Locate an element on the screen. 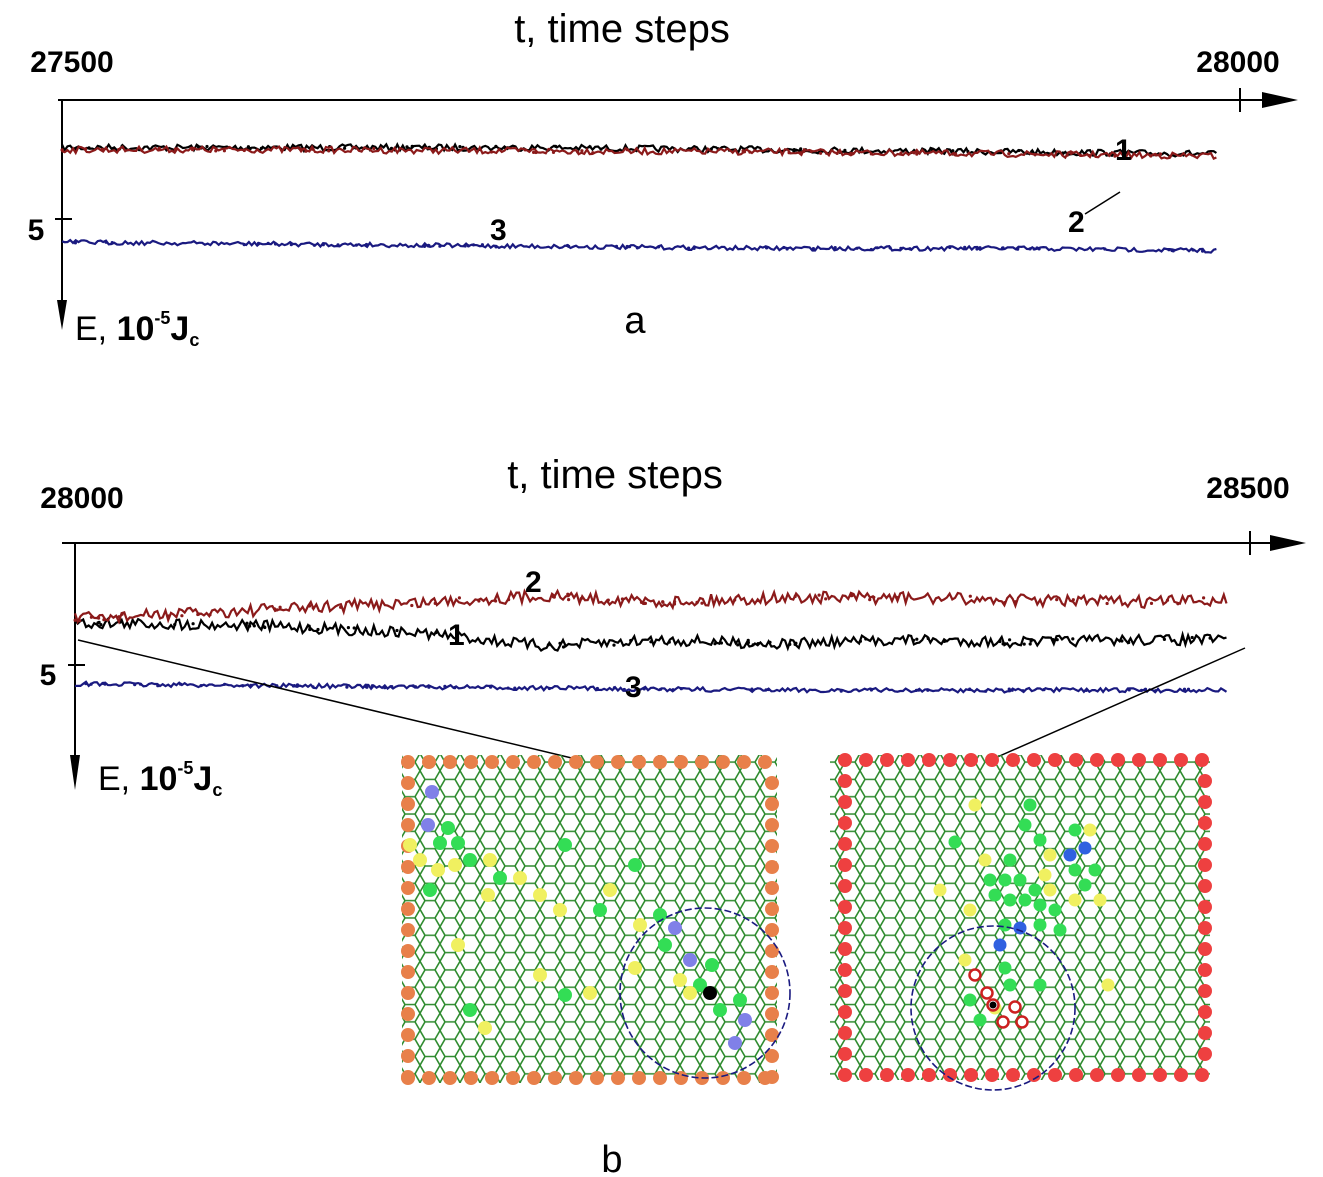  chart-a-panel-label: a is located at coordinates (635, 321).